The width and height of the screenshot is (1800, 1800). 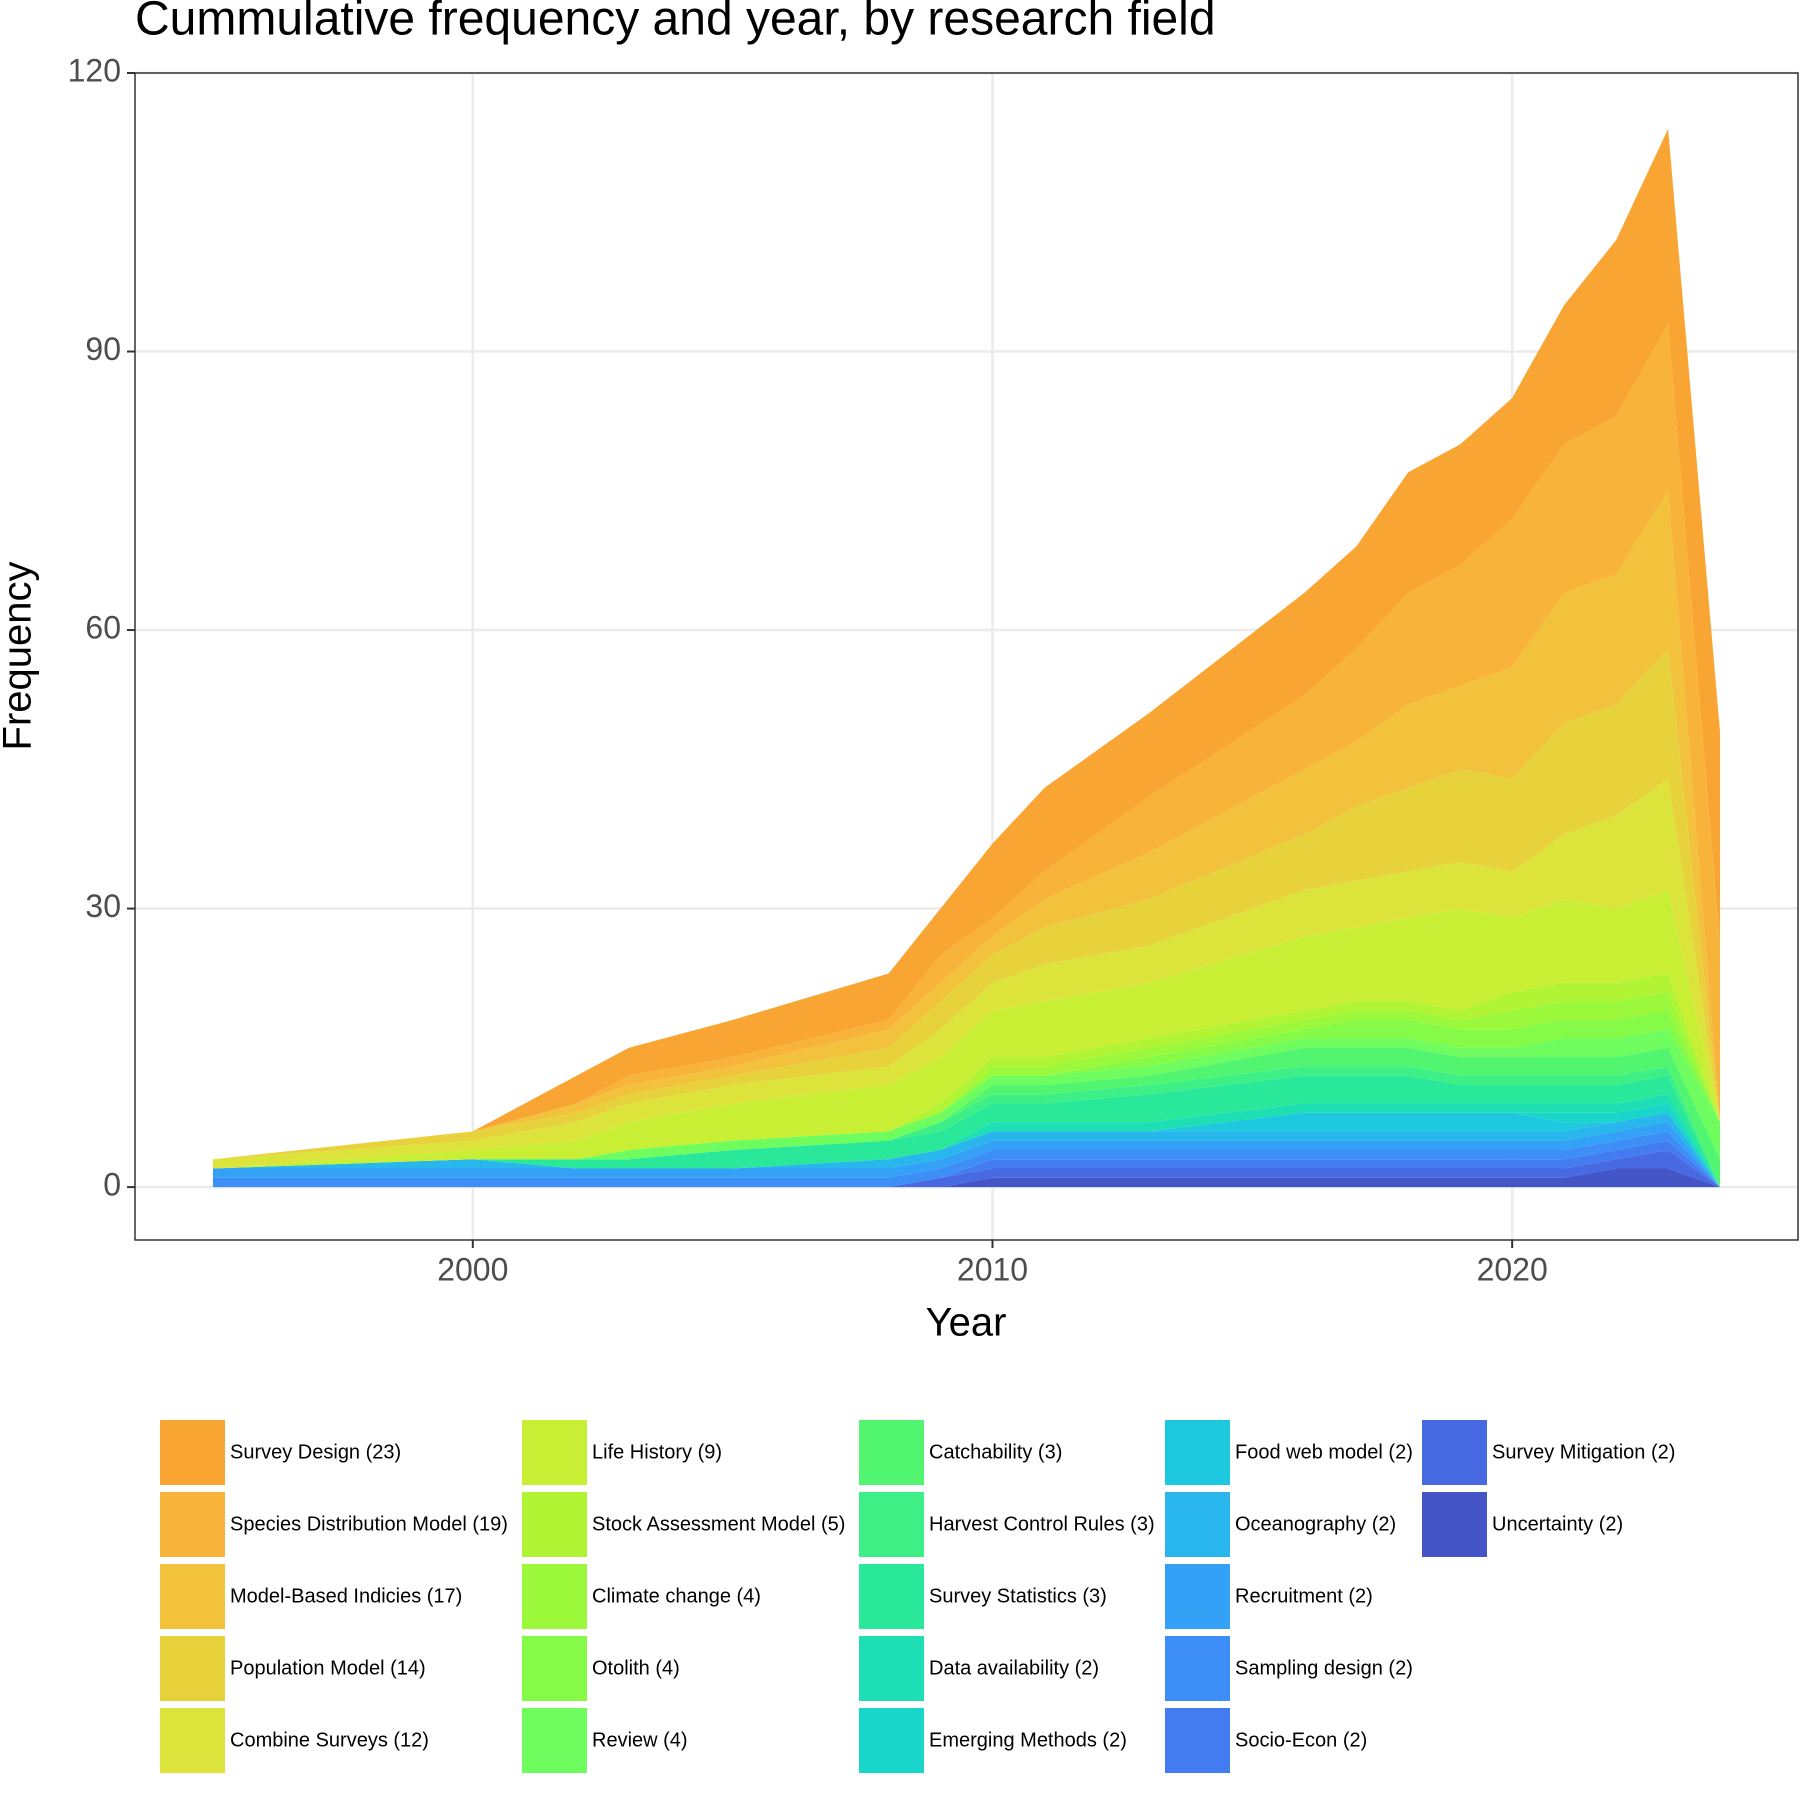 What do you see at coordinates (995, 1452) in the screenshot?
I see `legend-label: Catchability (3)` at bounding box center [995, 1452].